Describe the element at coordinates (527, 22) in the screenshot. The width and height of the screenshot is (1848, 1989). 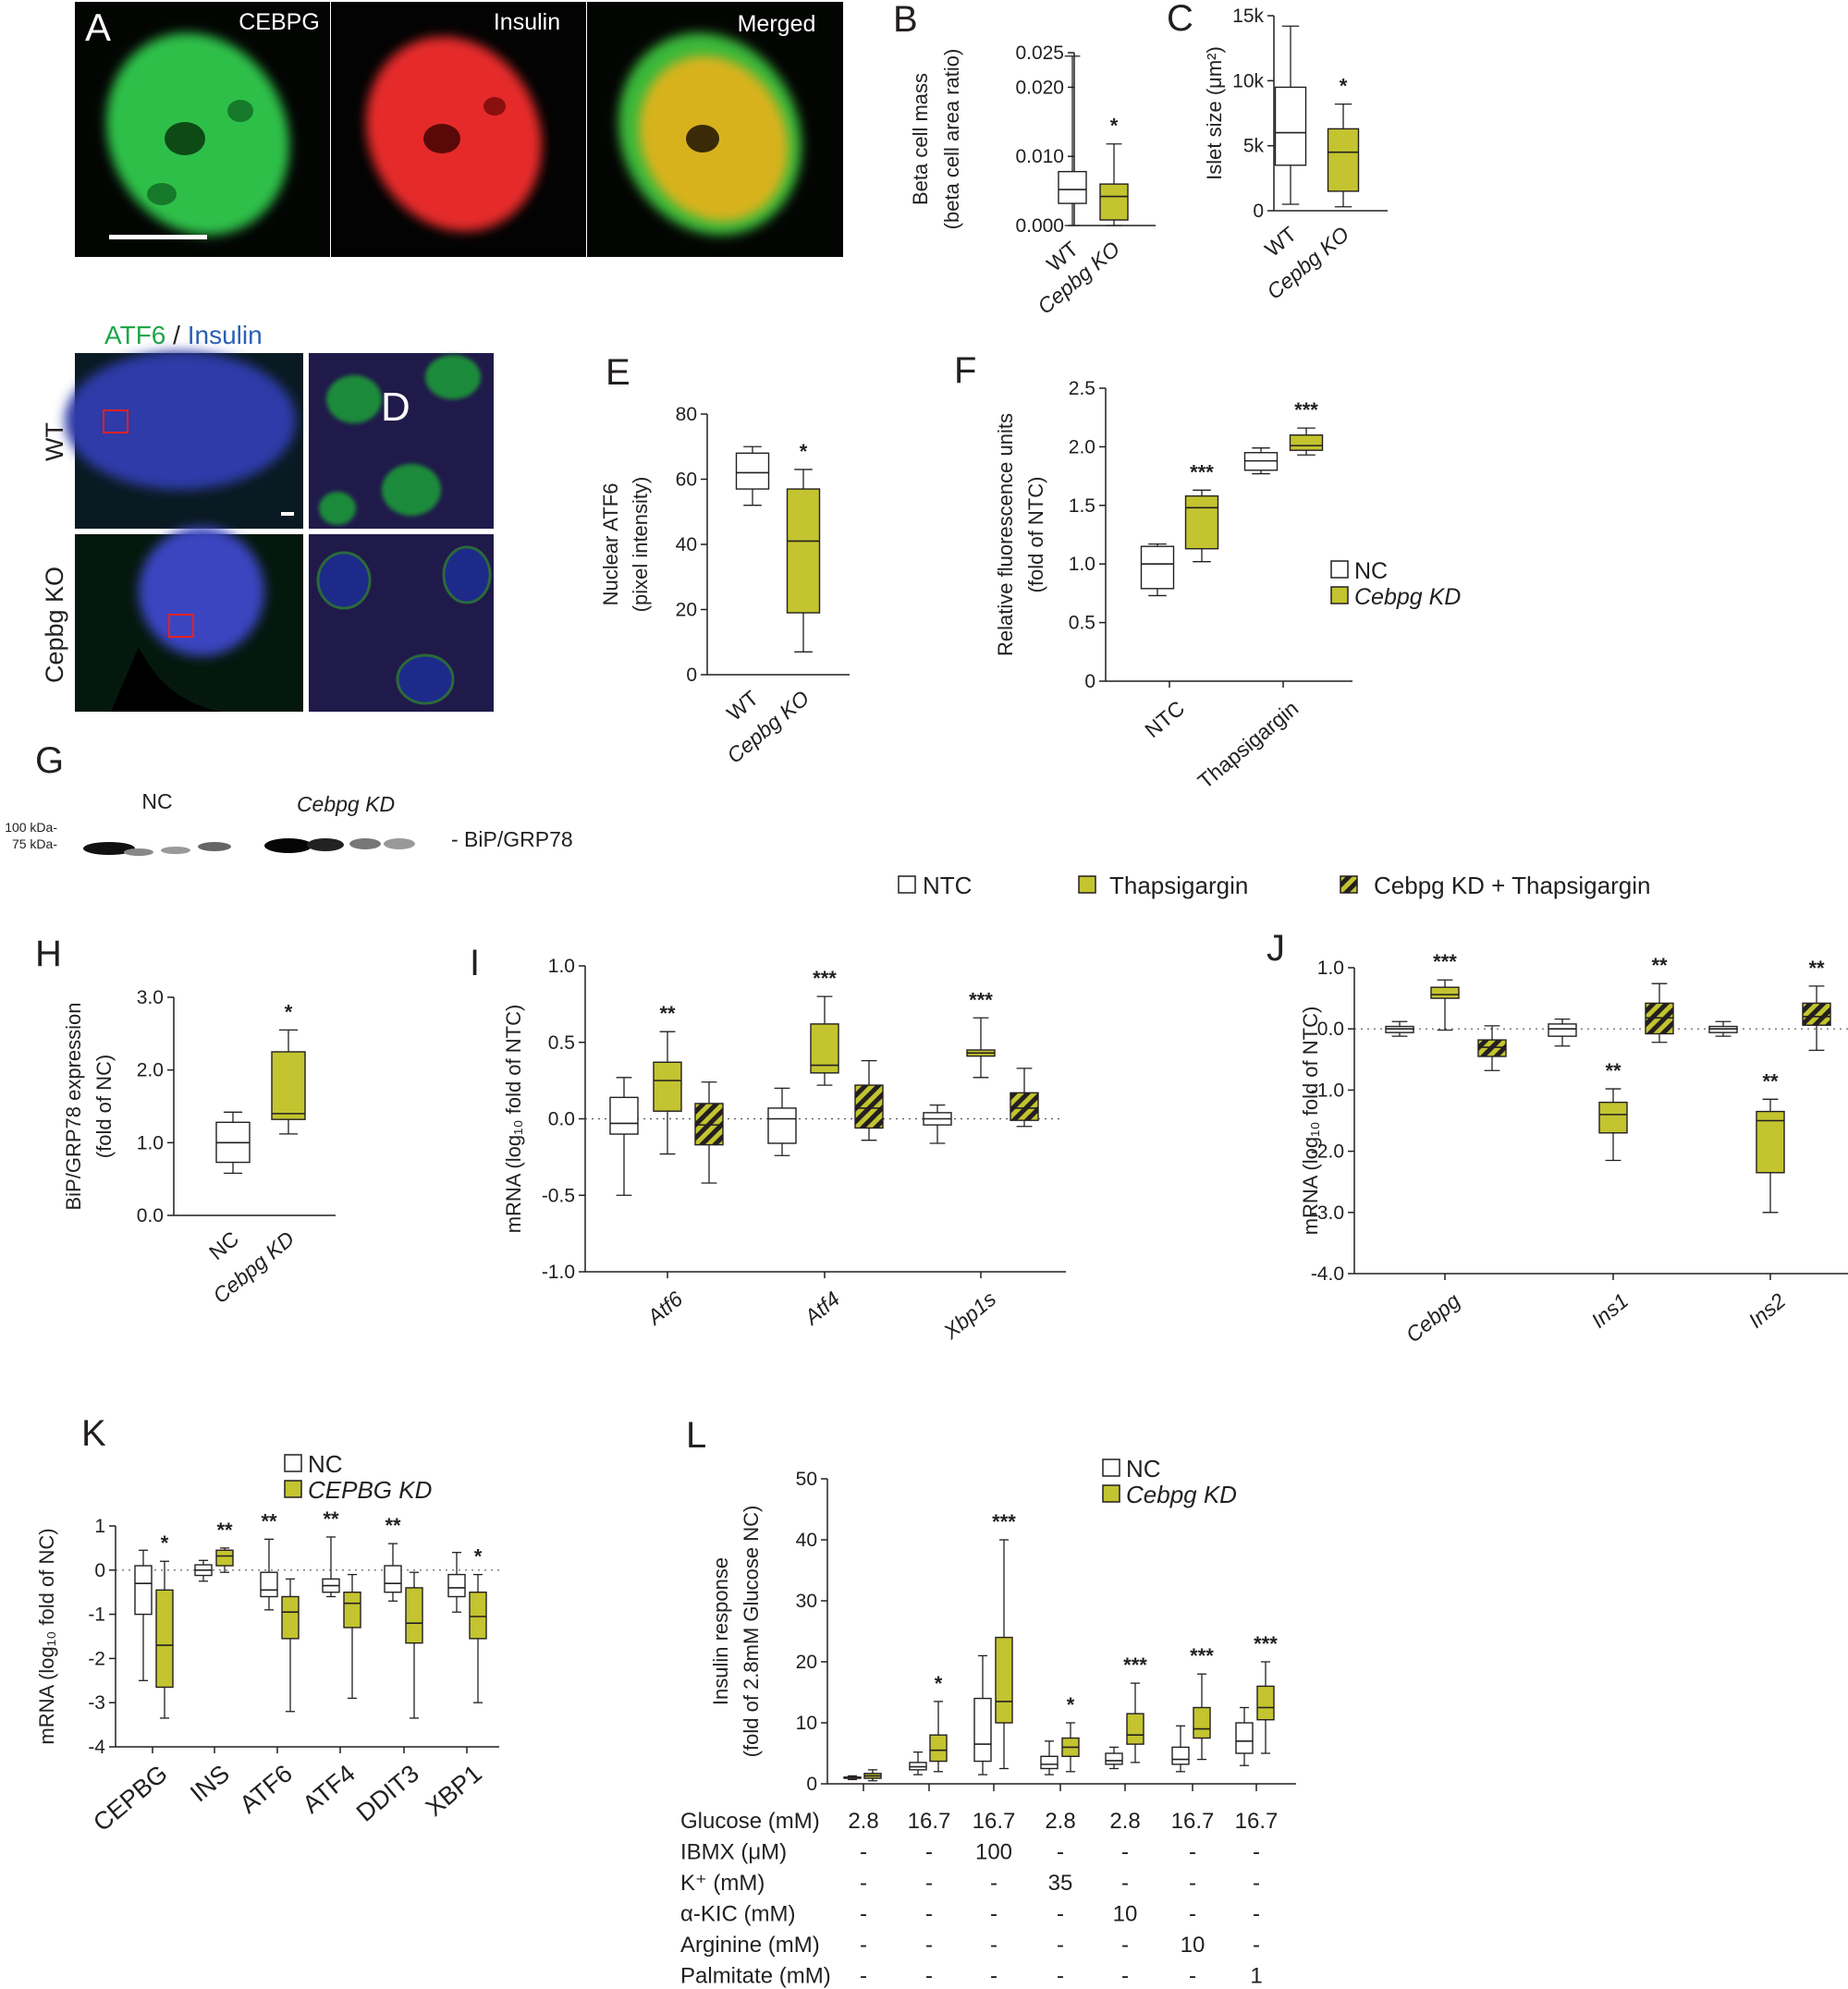
I see `panel-a-label-insulin: Insulin` at that location.